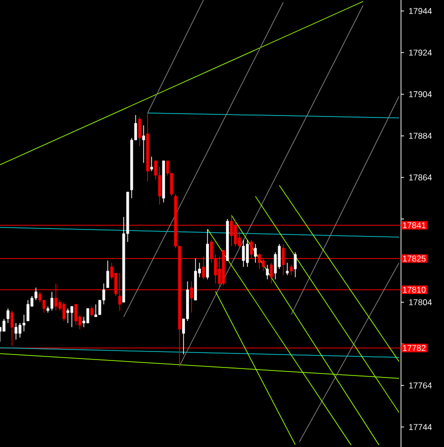  Describe the element at coordinates (414, 225) in the screenshot. I see `ref-line-label: 17841` at that location.